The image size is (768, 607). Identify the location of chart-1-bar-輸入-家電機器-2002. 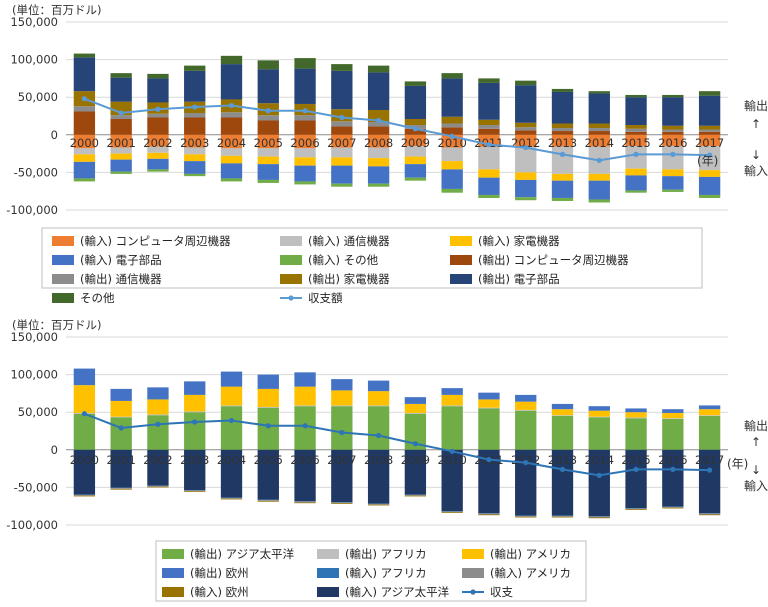
(158, 155).